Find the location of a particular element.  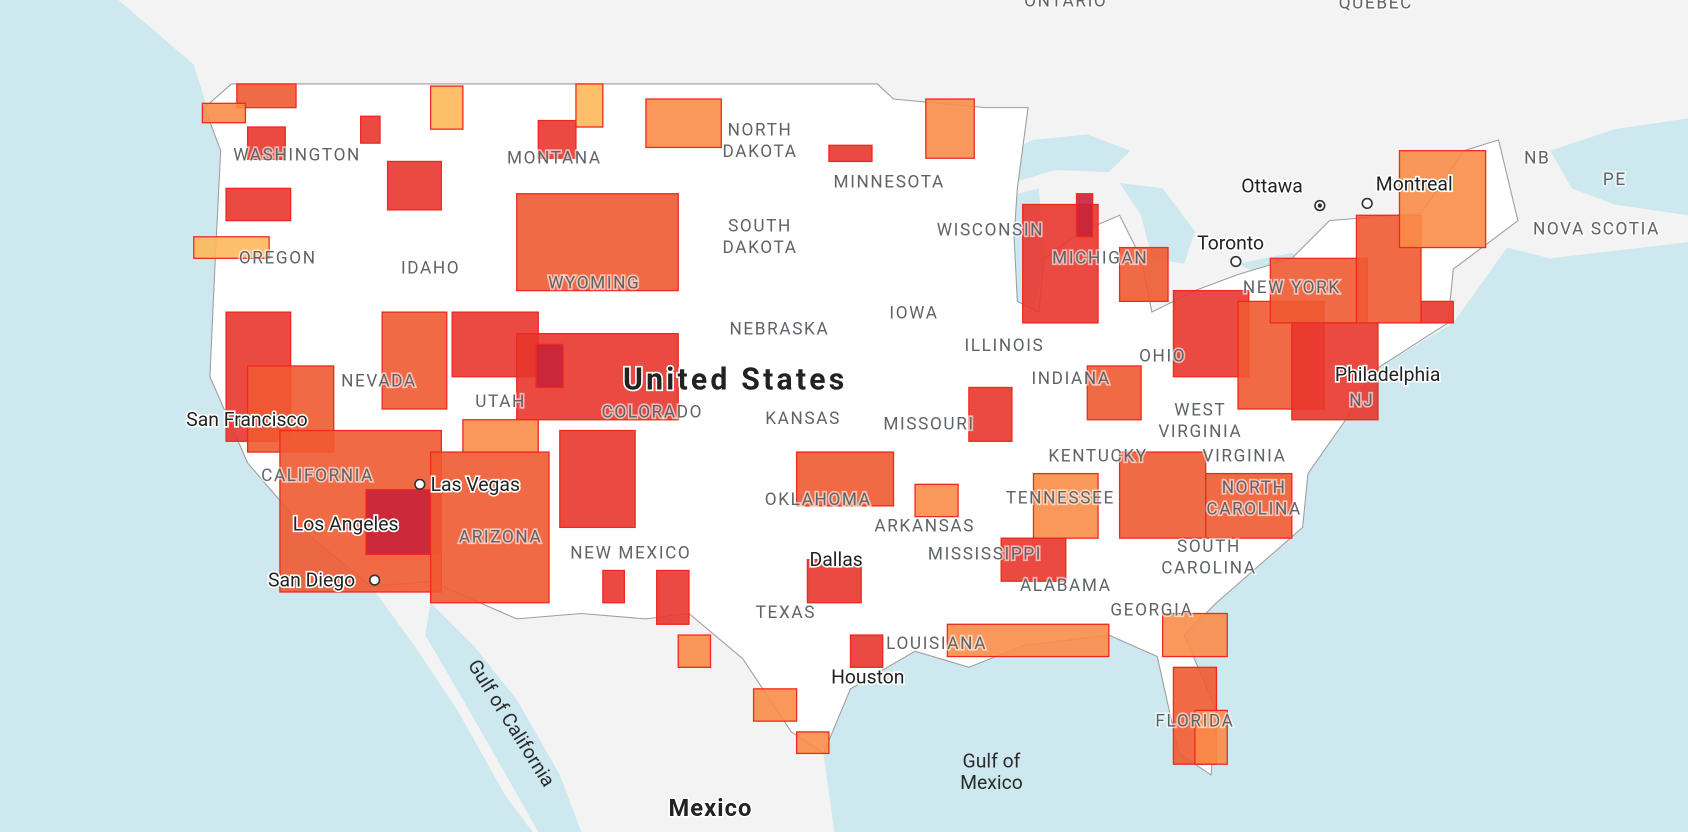

region-label-line: WYOMING is located at coordinates (594, 283).